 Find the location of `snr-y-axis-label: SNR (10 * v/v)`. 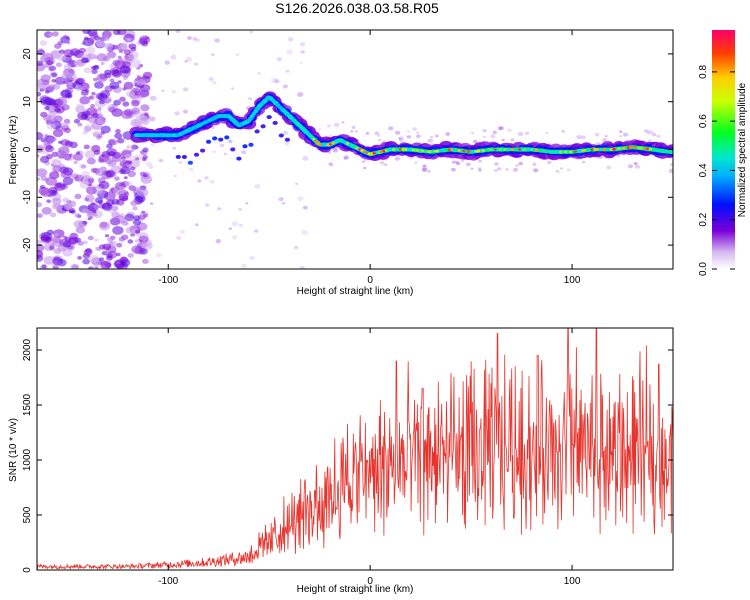

snr-y-axis-label: SNR (10 * v/v) is located at coordinates (13, 450).